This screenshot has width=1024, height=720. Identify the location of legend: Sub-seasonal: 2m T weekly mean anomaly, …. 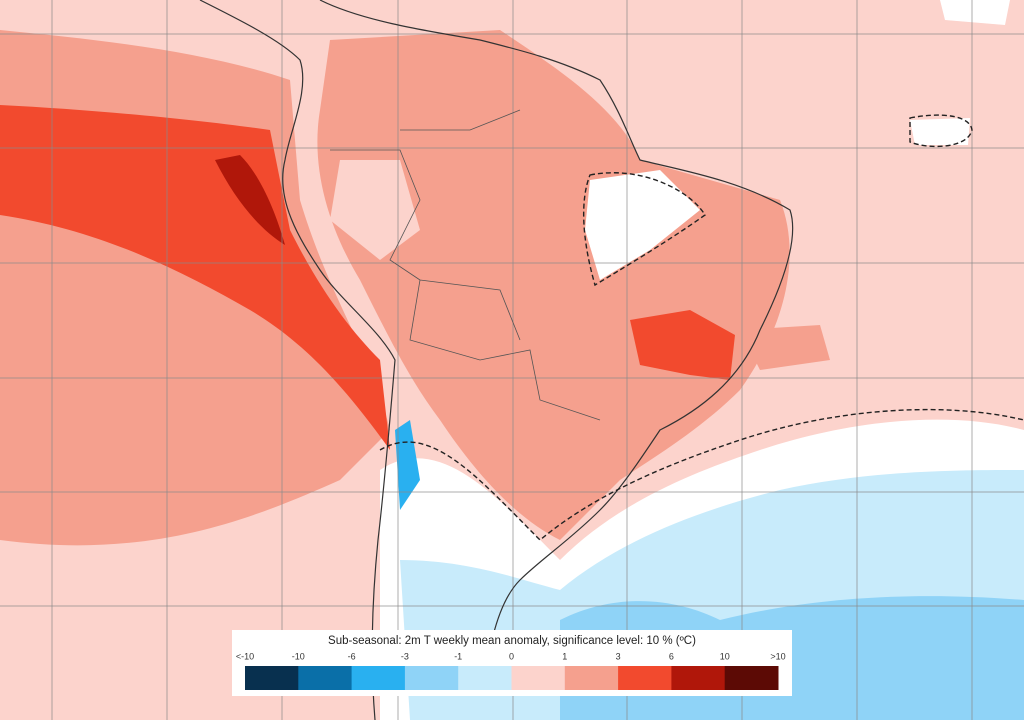
(512, 663).